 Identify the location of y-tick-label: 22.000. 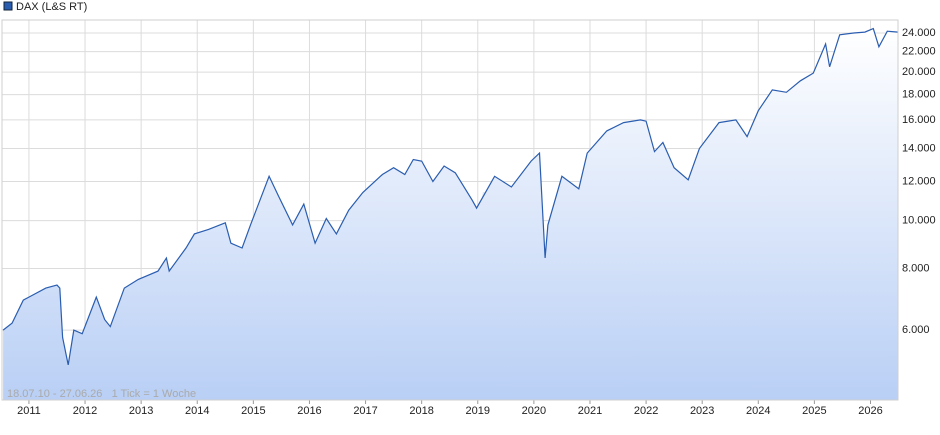
(919, 52).